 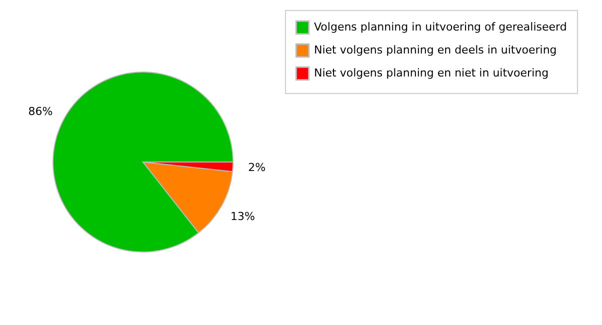 I want to click on legend-label: Volgens planning in uitvoering of gerealiseerd, so click(x=440, y=27).